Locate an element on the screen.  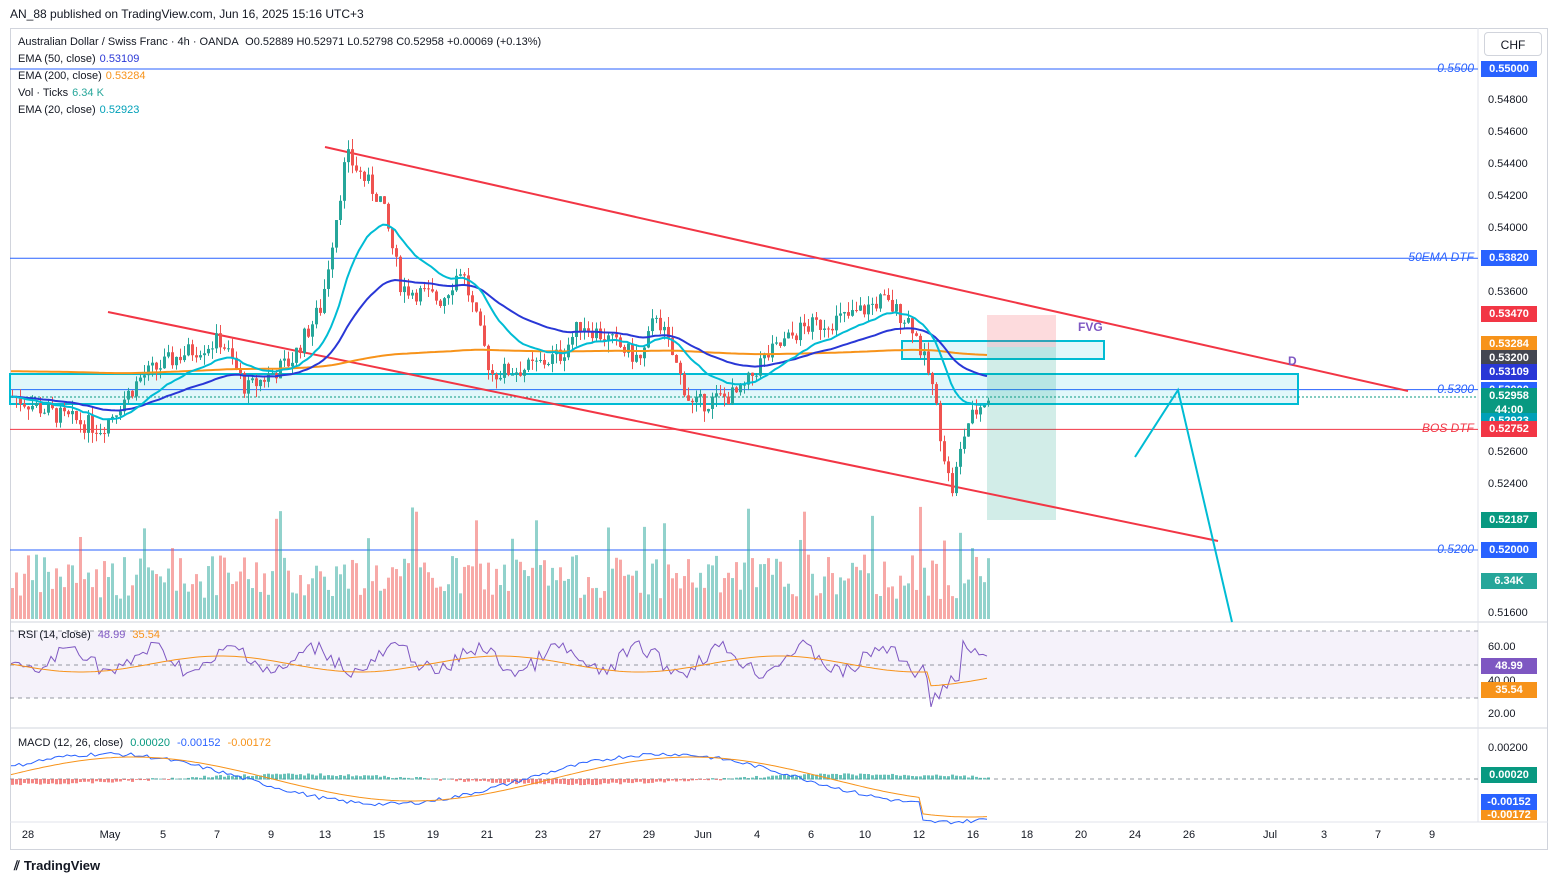
rsi-legend: RSI (14, close) 48.99 35.54 is located at coordinates (89, 635).